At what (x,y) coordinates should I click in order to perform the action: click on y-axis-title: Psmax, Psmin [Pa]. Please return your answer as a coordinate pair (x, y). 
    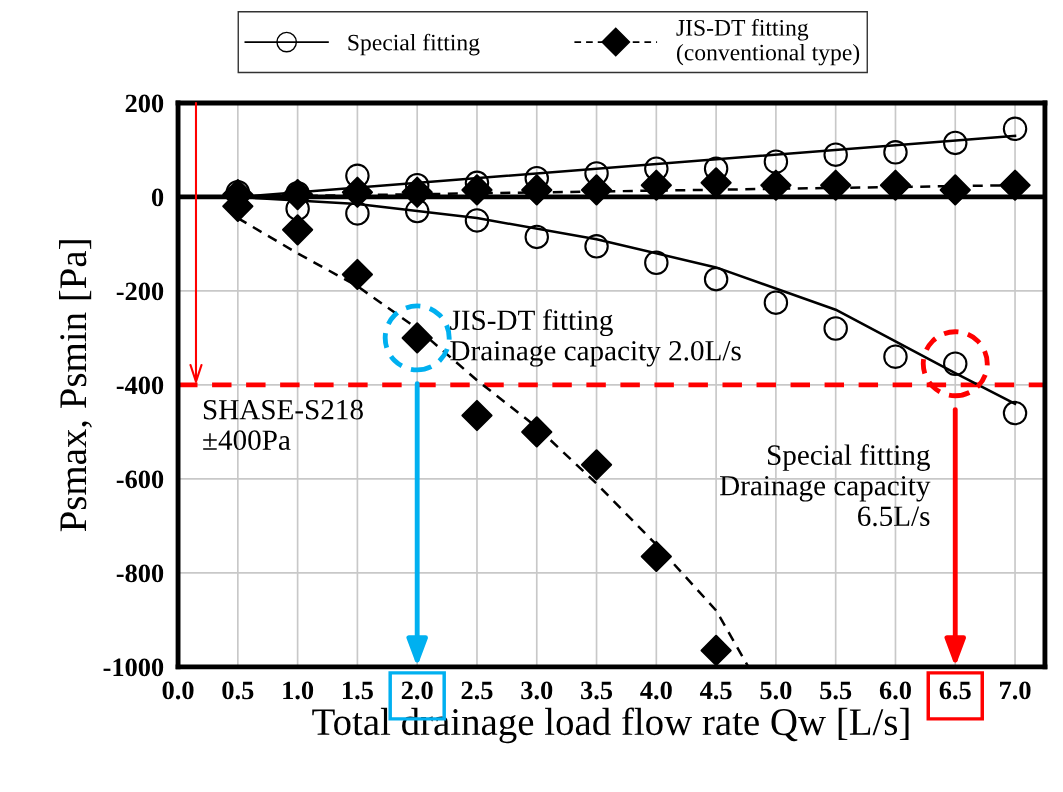
    Looking at the image, I should click on (75, 386).